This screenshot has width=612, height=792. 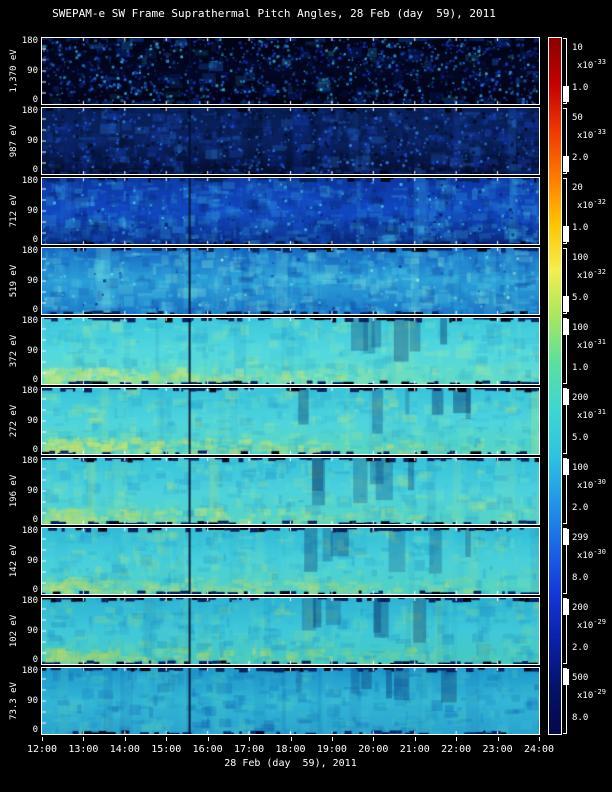 What do you see at coordinates (306, 71) in the screenshot?
I see `spectro-panel: 1,370 eV 180 90 0 10 x10-33 1.0` at bounding box center [306, 71].